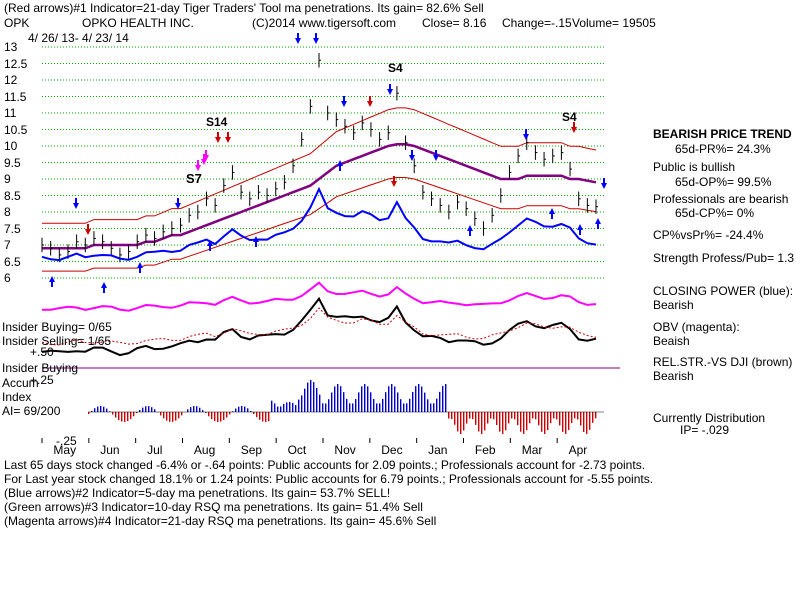  I want to click on y-tick-label: 6, so click(7, 278).